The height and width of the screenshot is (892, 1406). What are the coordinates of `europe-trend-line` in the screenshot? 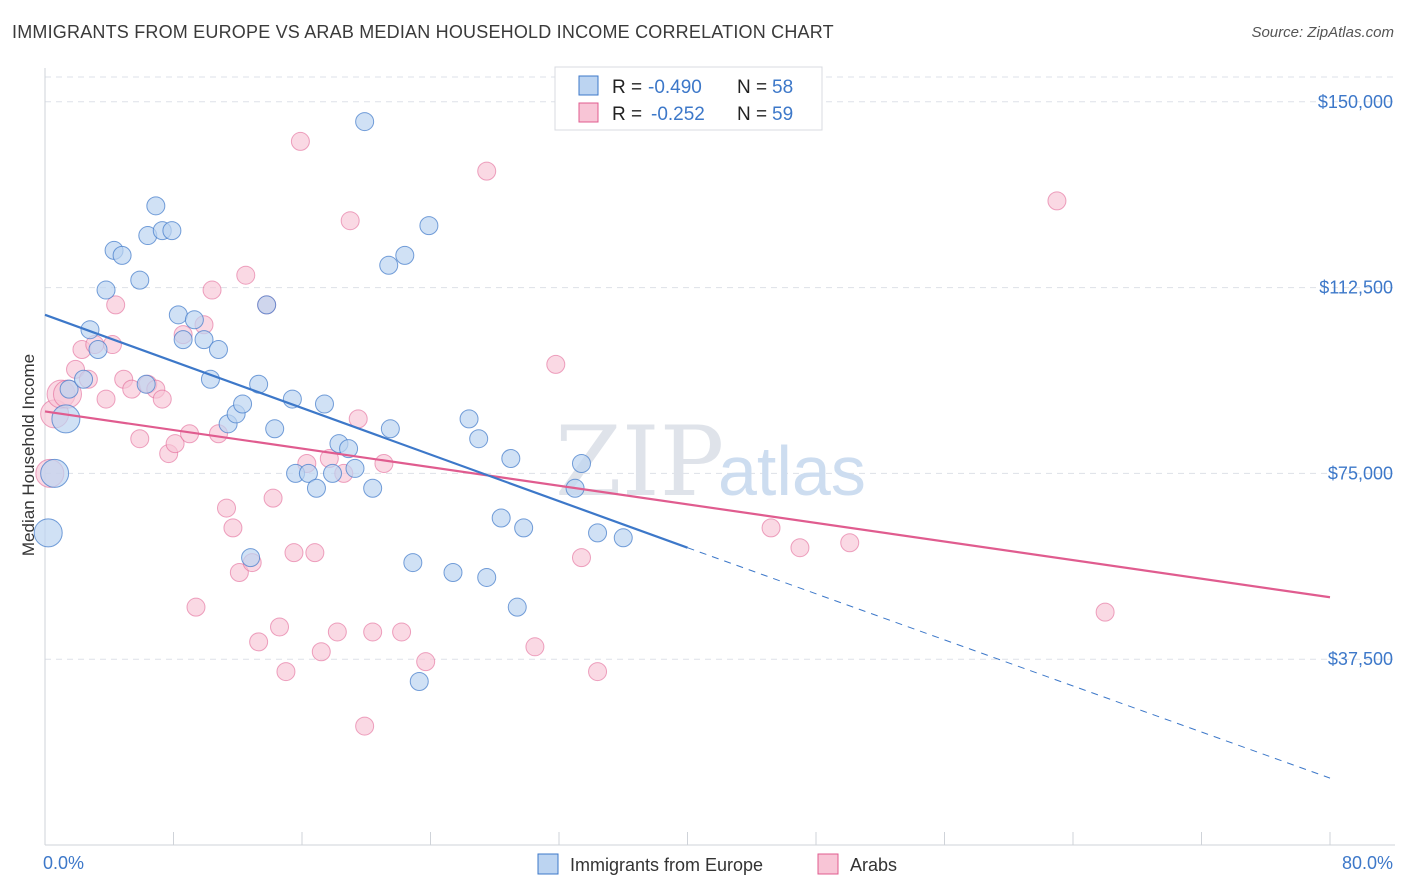 It's located at (366, 431).